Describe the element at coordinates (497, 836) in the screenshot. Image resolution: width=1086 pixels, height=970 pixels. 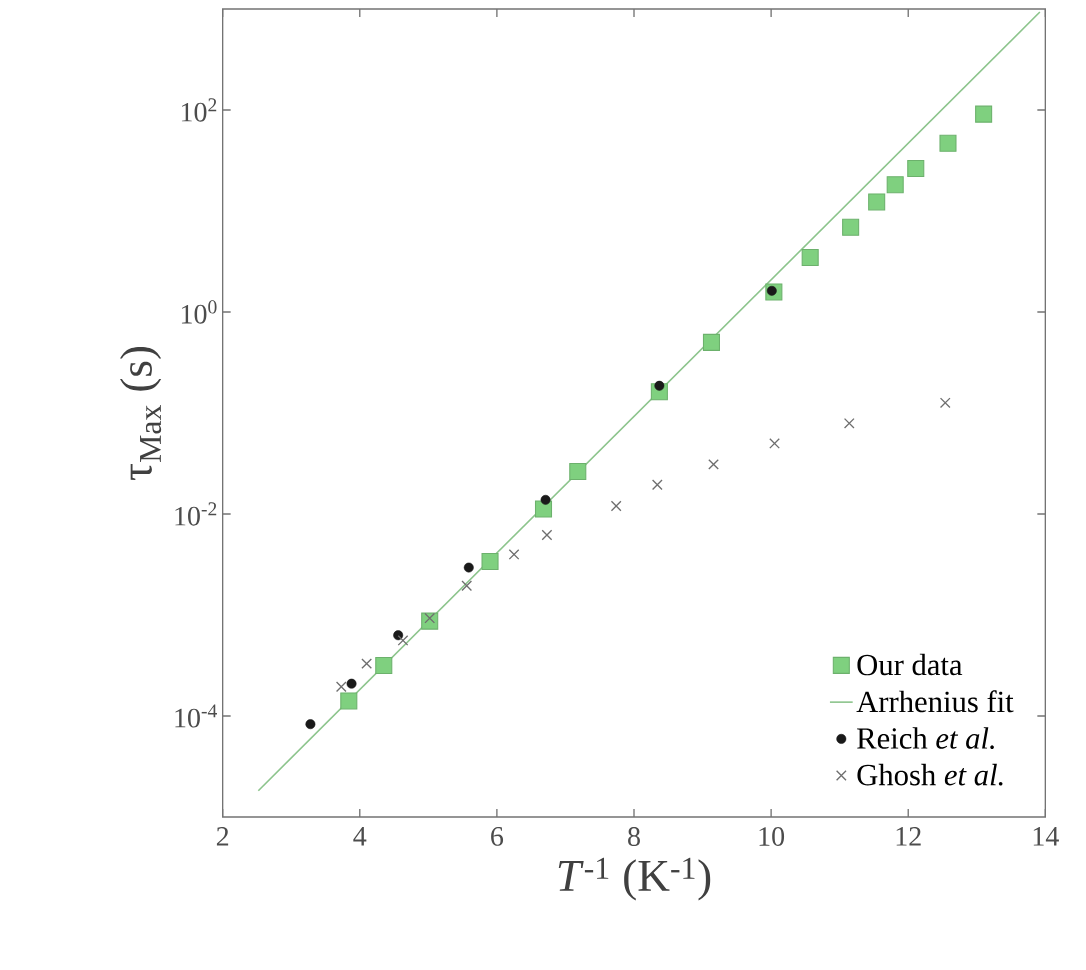
I see `x-tick-label: 6` at that location.